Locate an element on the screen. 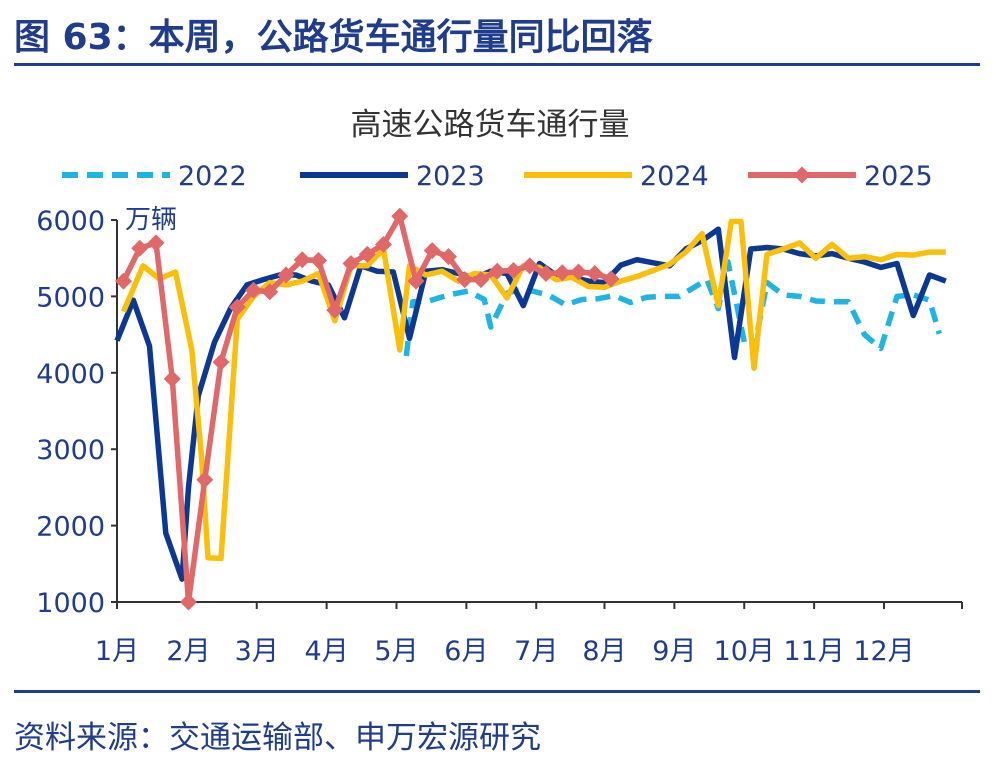  x-tick-label: 1月 is located at coordinates (117, 651).